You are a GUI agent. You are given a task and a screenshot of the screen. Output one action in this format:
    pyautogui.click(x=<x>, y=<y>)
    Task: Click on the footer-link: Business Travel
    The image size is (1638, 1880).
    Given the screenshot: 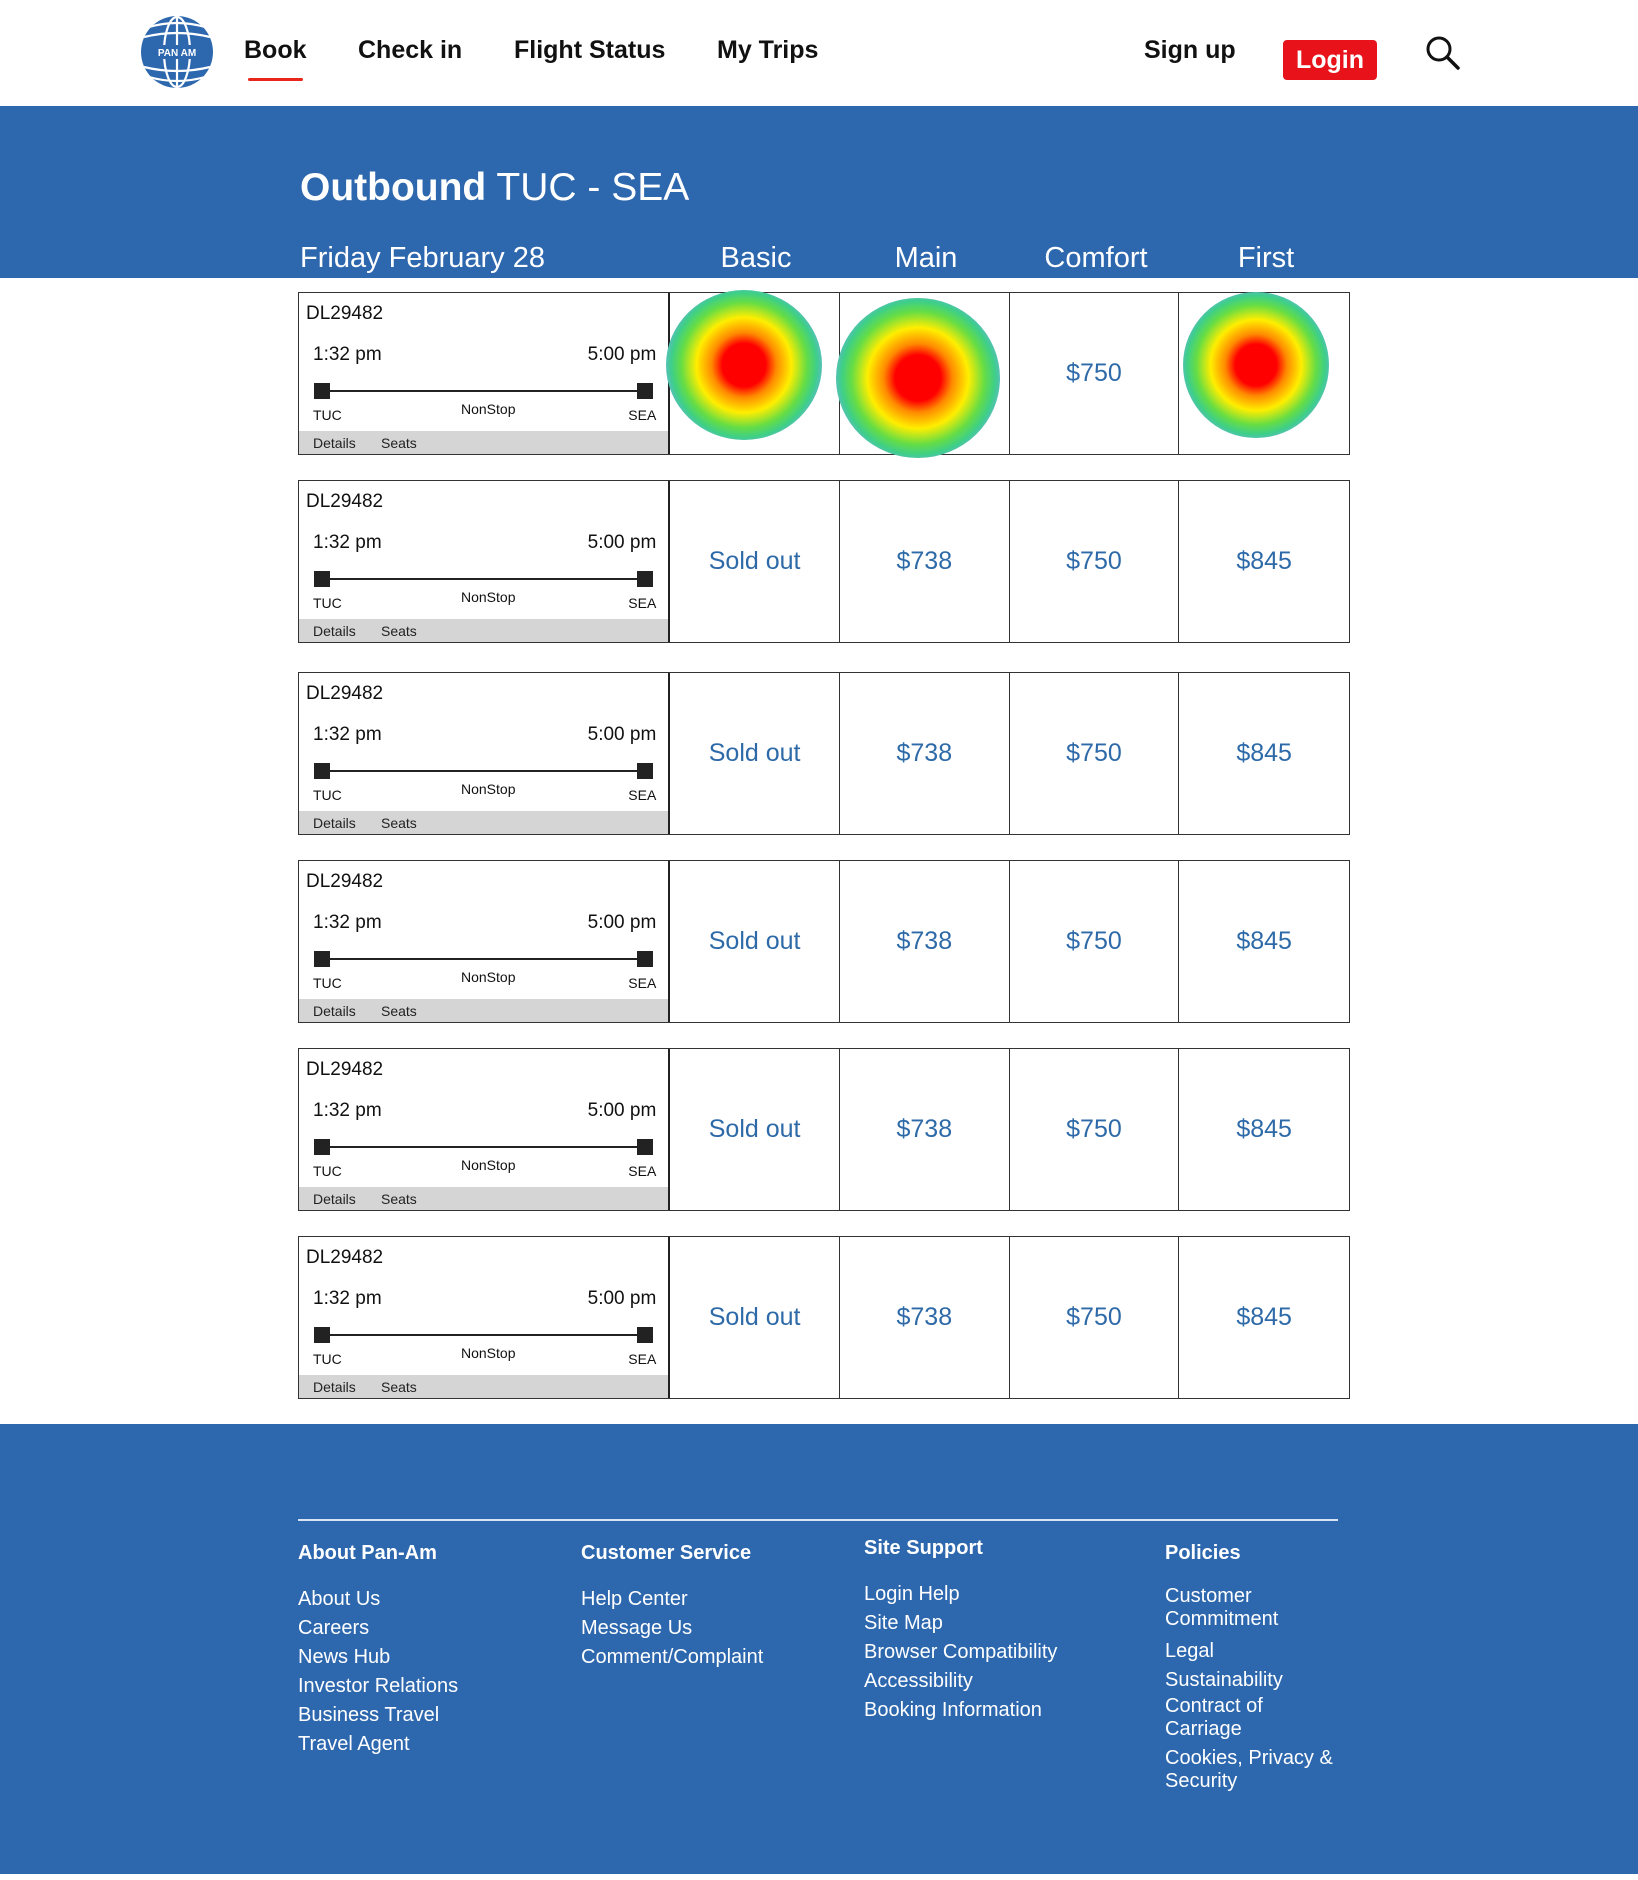 What is the action you would take?
    pyautogui.click(x=369, y=1715)
    